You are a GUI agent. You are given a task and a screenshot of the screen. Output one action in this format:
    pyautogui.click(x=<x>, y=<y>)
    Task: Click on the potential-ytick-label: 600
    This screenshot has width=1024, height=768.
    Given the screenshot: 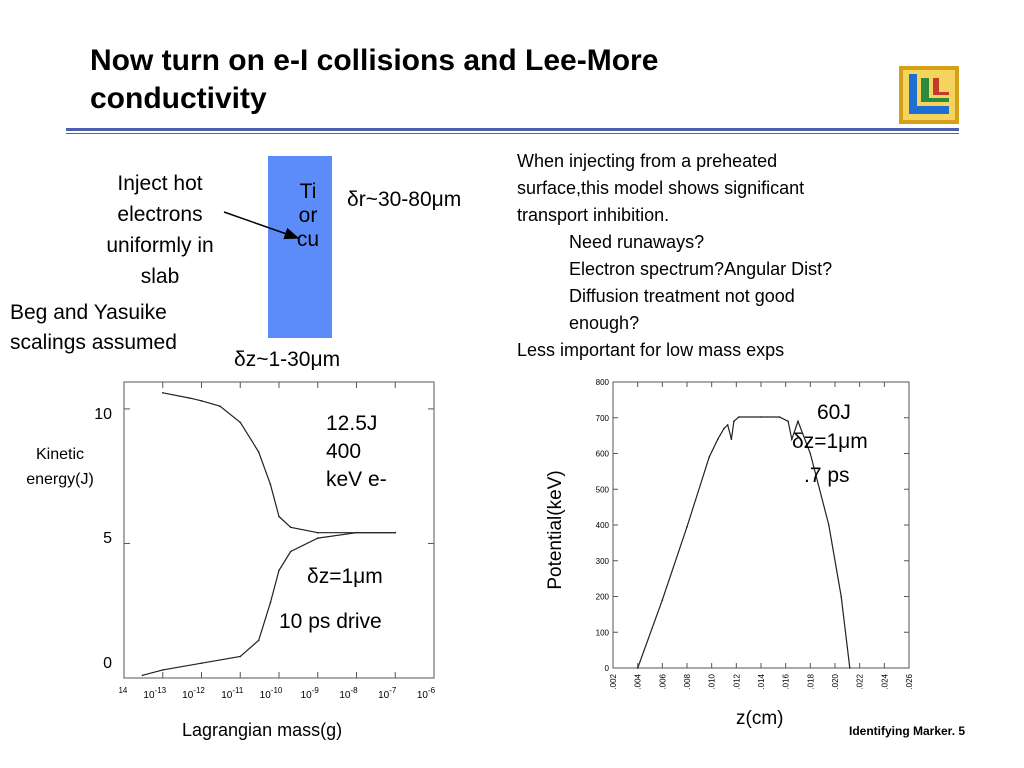 What is the action you would take?
    pyautogui.click(x=603, y=454)
    